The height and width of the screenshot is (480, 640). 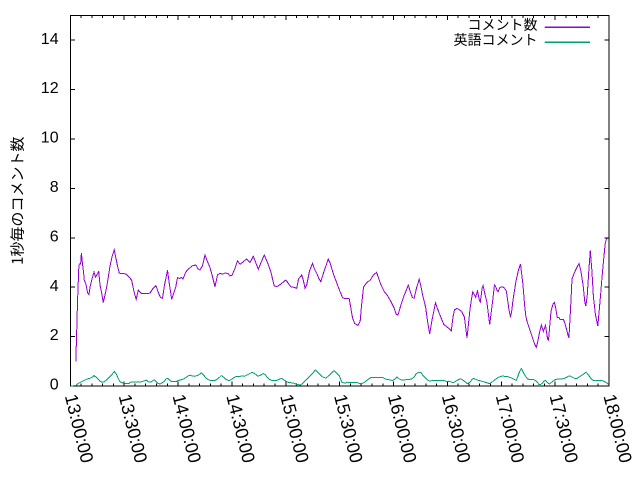 What do you see at coordinates (50, 88) in the screenshot?
I see `svg-text: 12` at bounding box center [50, 88].